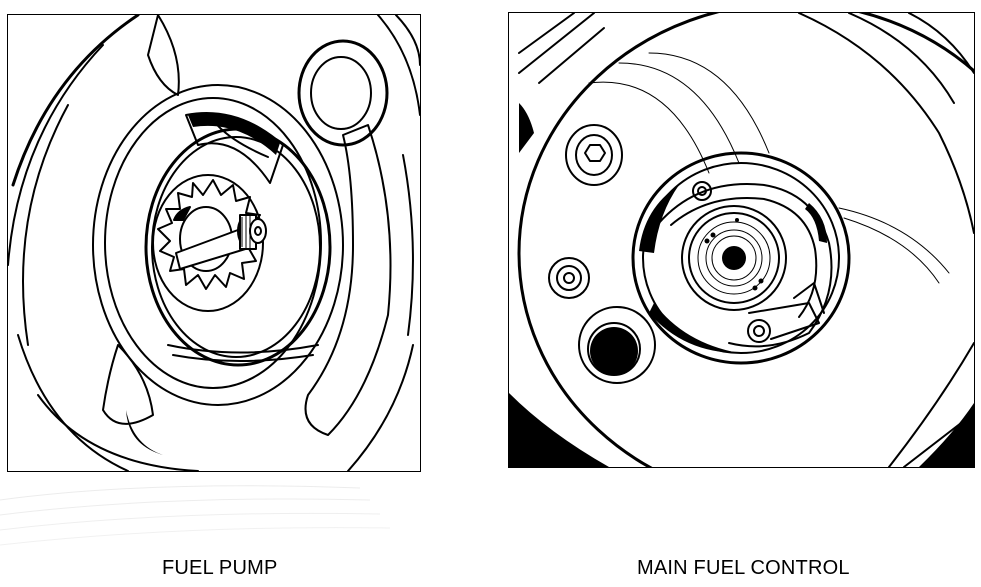 Image resolution: width=981 pixels, height=587 pixels. What do you see at coordinates (743, 568) in the screenshot?
I see `main-fuel-control-caption: MAIN FUEL CONTROL` at bounding box center [743, 568].